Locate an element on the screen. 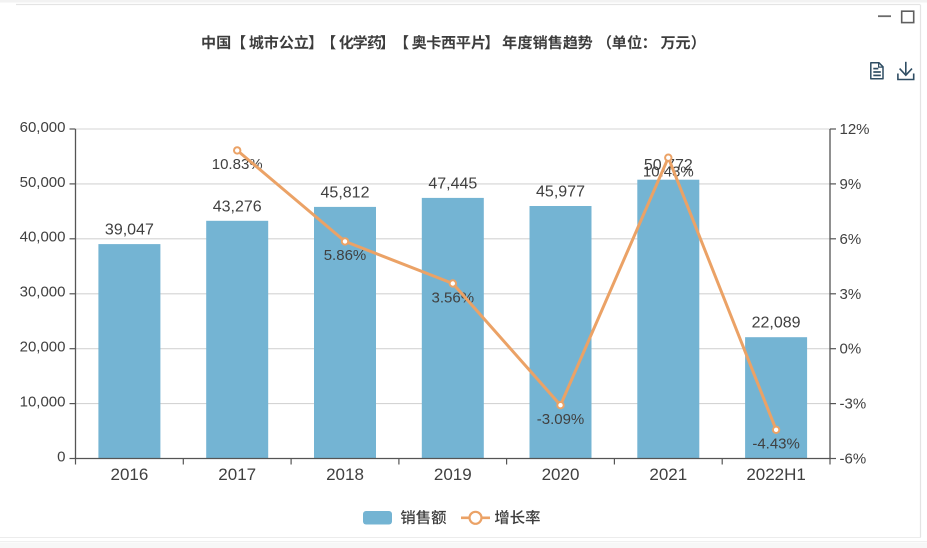  svg-text: 2020 is located at coordinates (561, 474).